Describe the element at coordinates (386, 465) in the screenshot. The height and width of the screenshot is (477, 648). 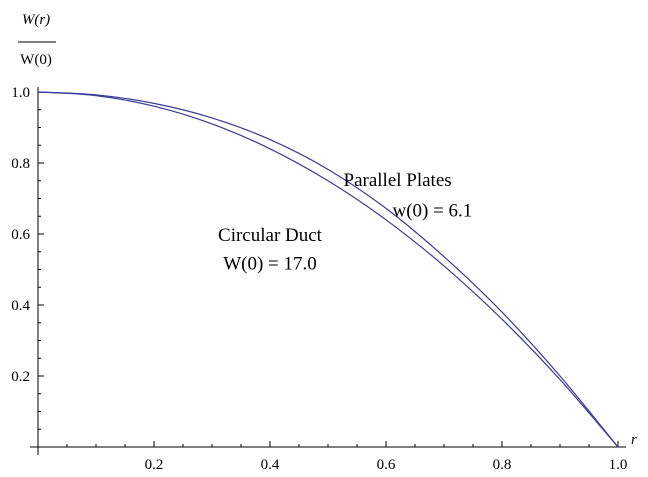
I see `x-tick-label: 0.6` at that location.